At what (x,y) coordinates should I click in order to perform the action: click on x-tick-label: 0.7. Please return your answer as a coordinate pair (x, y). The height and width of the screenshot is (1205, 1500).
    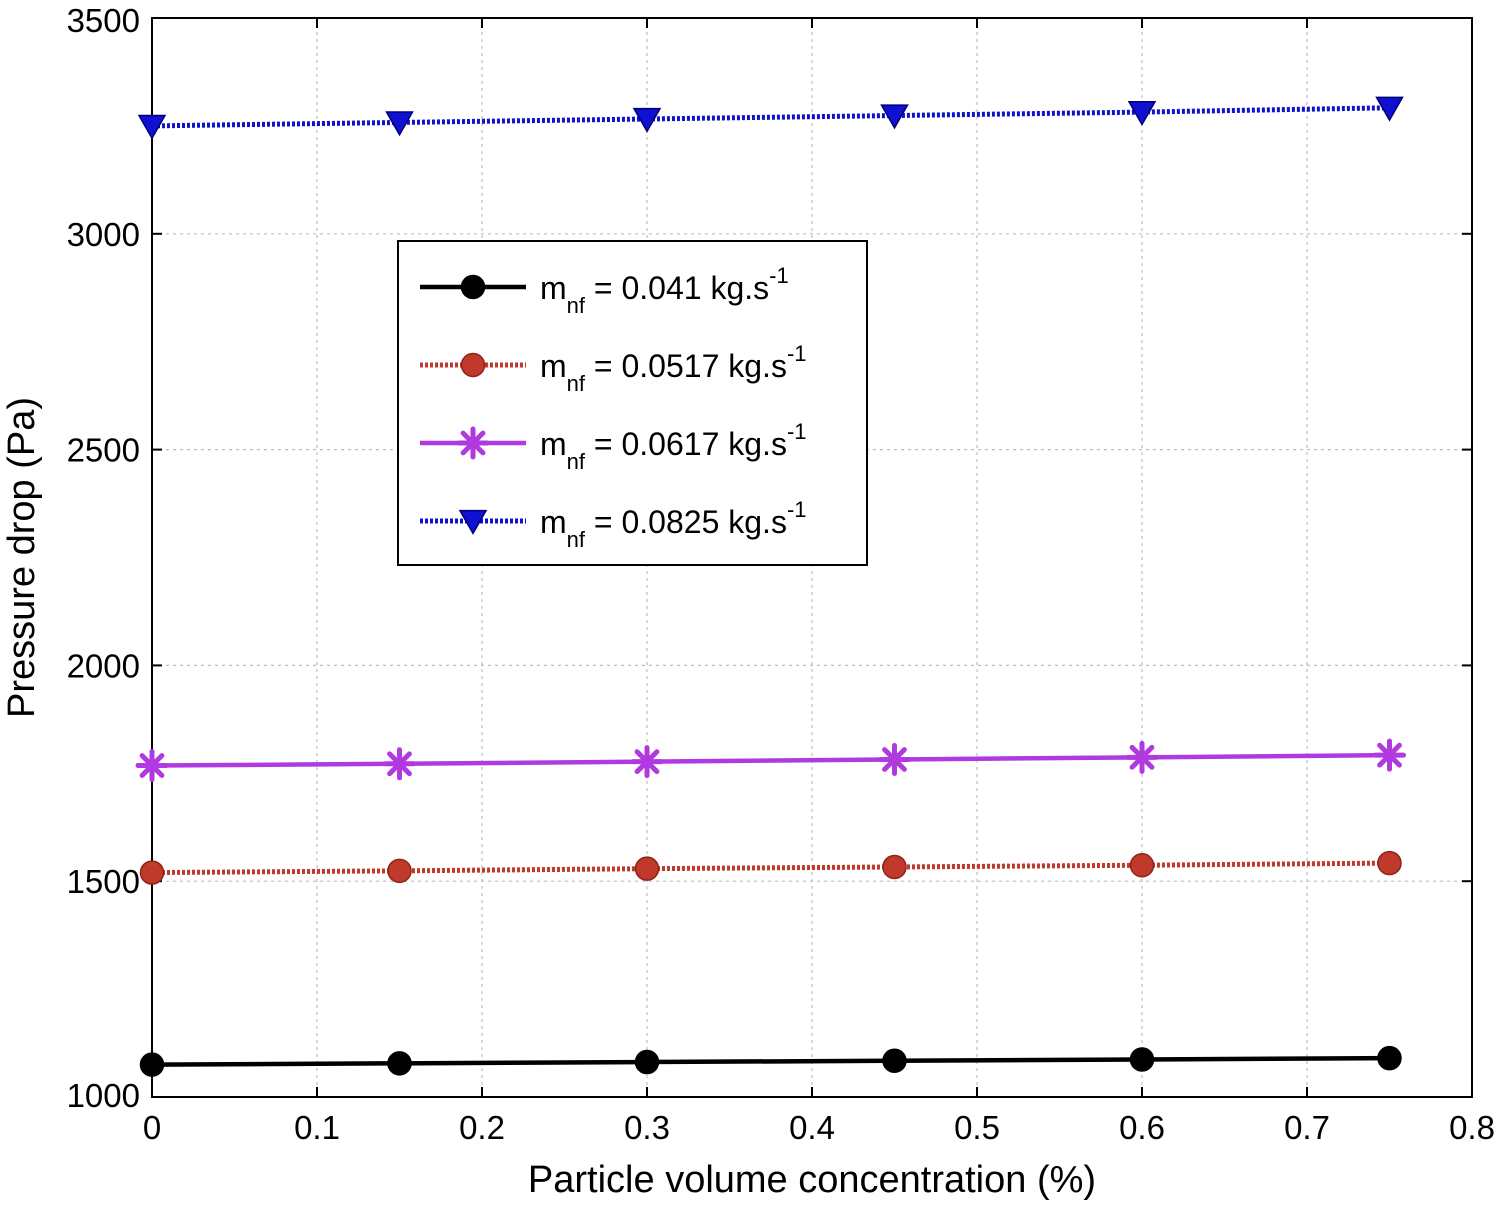
    Looking at the image, I should click on (1307, 1127).